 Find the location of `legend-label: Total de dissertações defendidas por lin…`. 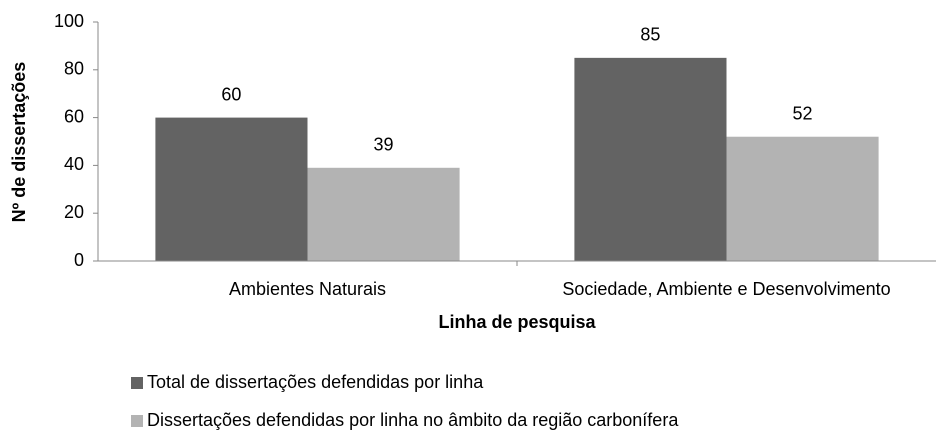

legend-label: Total de dissertações defendidas por lin… is located at coordinates (315, 382).